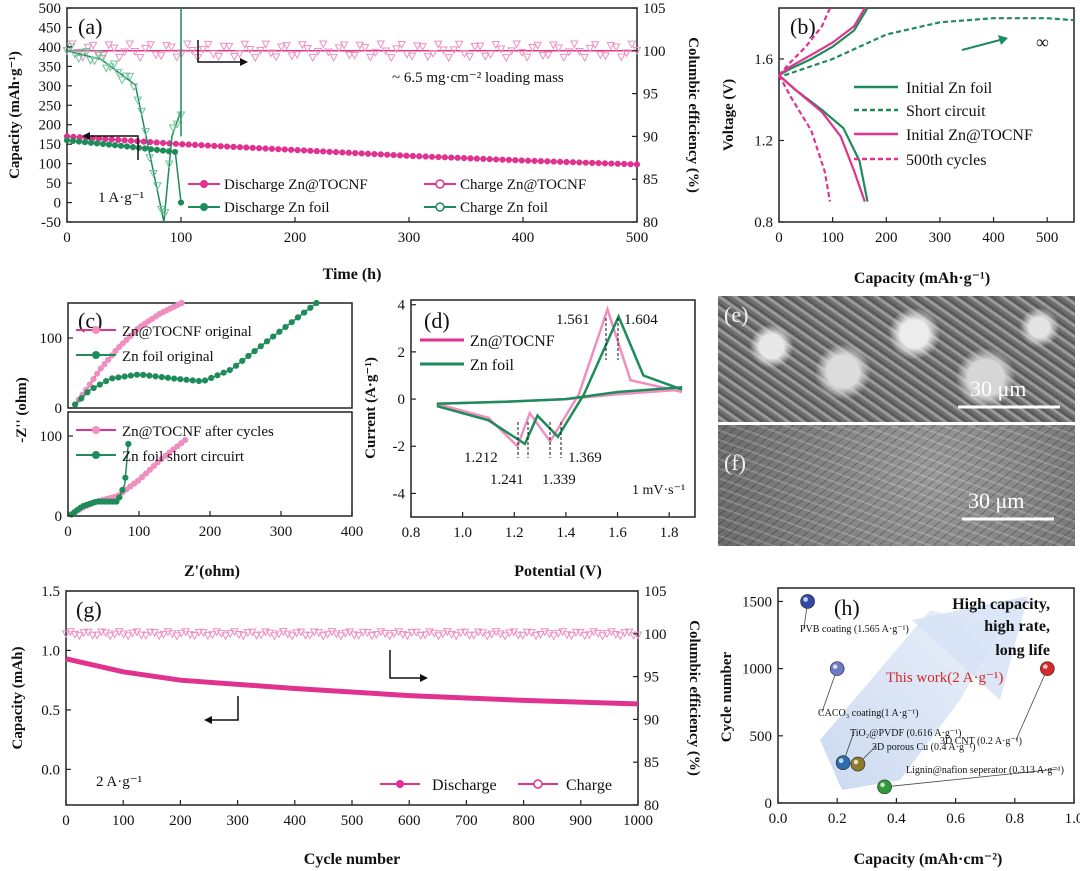 The height and width of the screenshot is (871, 1080). Describe the element at coordinates (187, 332) in the screenshot. I see `legend-zn-tocnf-original: Zn@TOCNF original` at that location.